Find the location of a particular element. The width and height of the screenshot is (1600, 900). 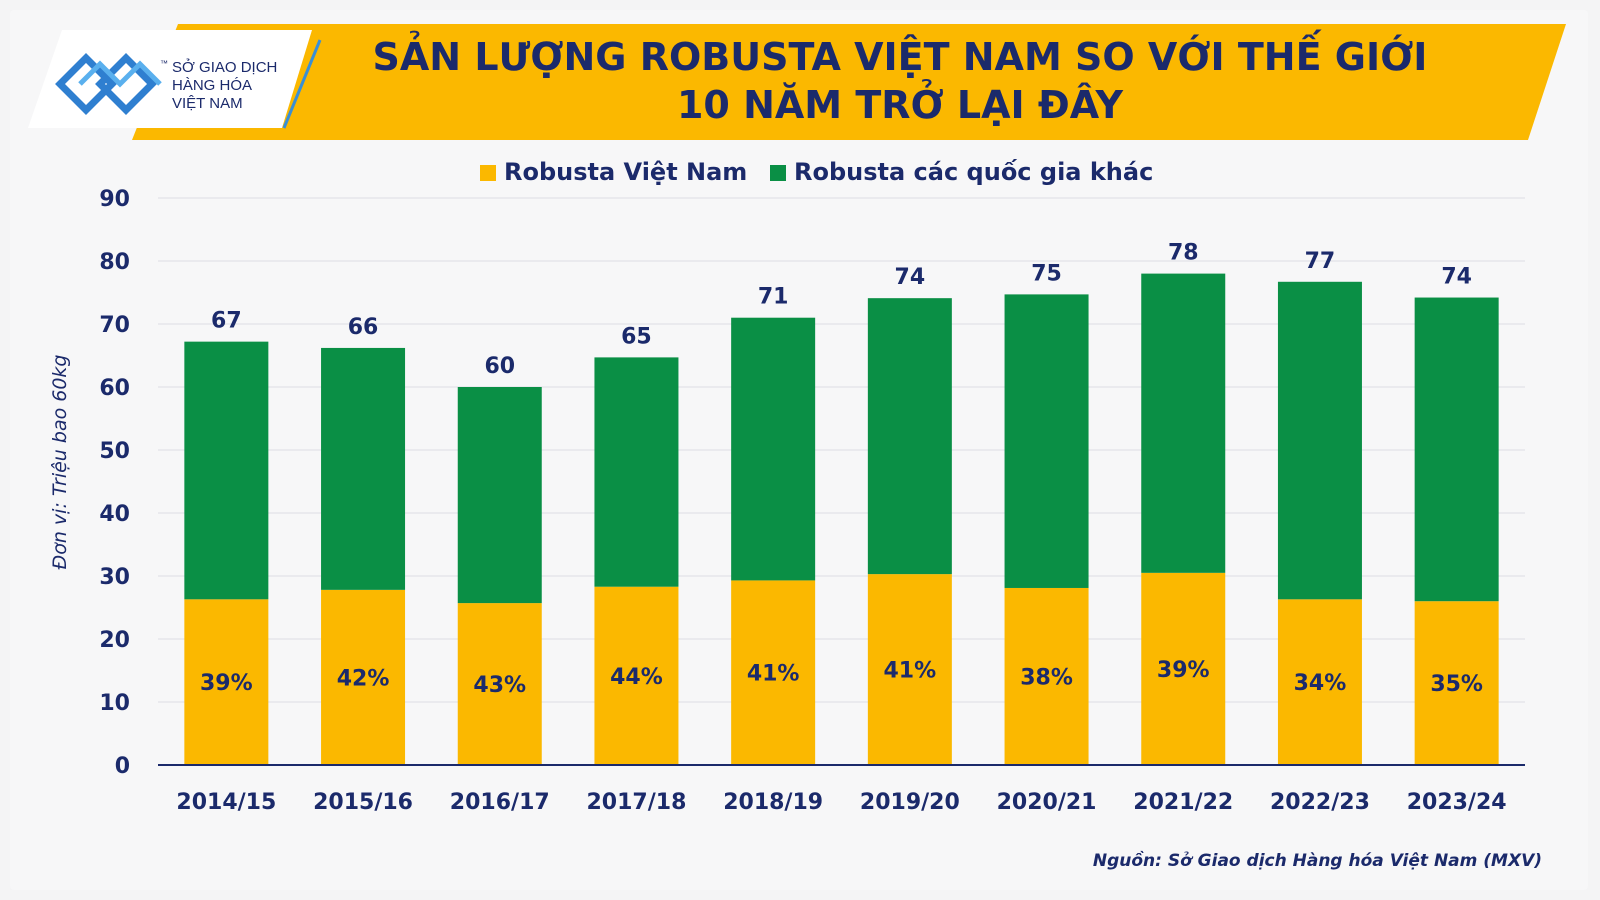

x-tick-label: 2014/15 is located at coordinates (226, 802).